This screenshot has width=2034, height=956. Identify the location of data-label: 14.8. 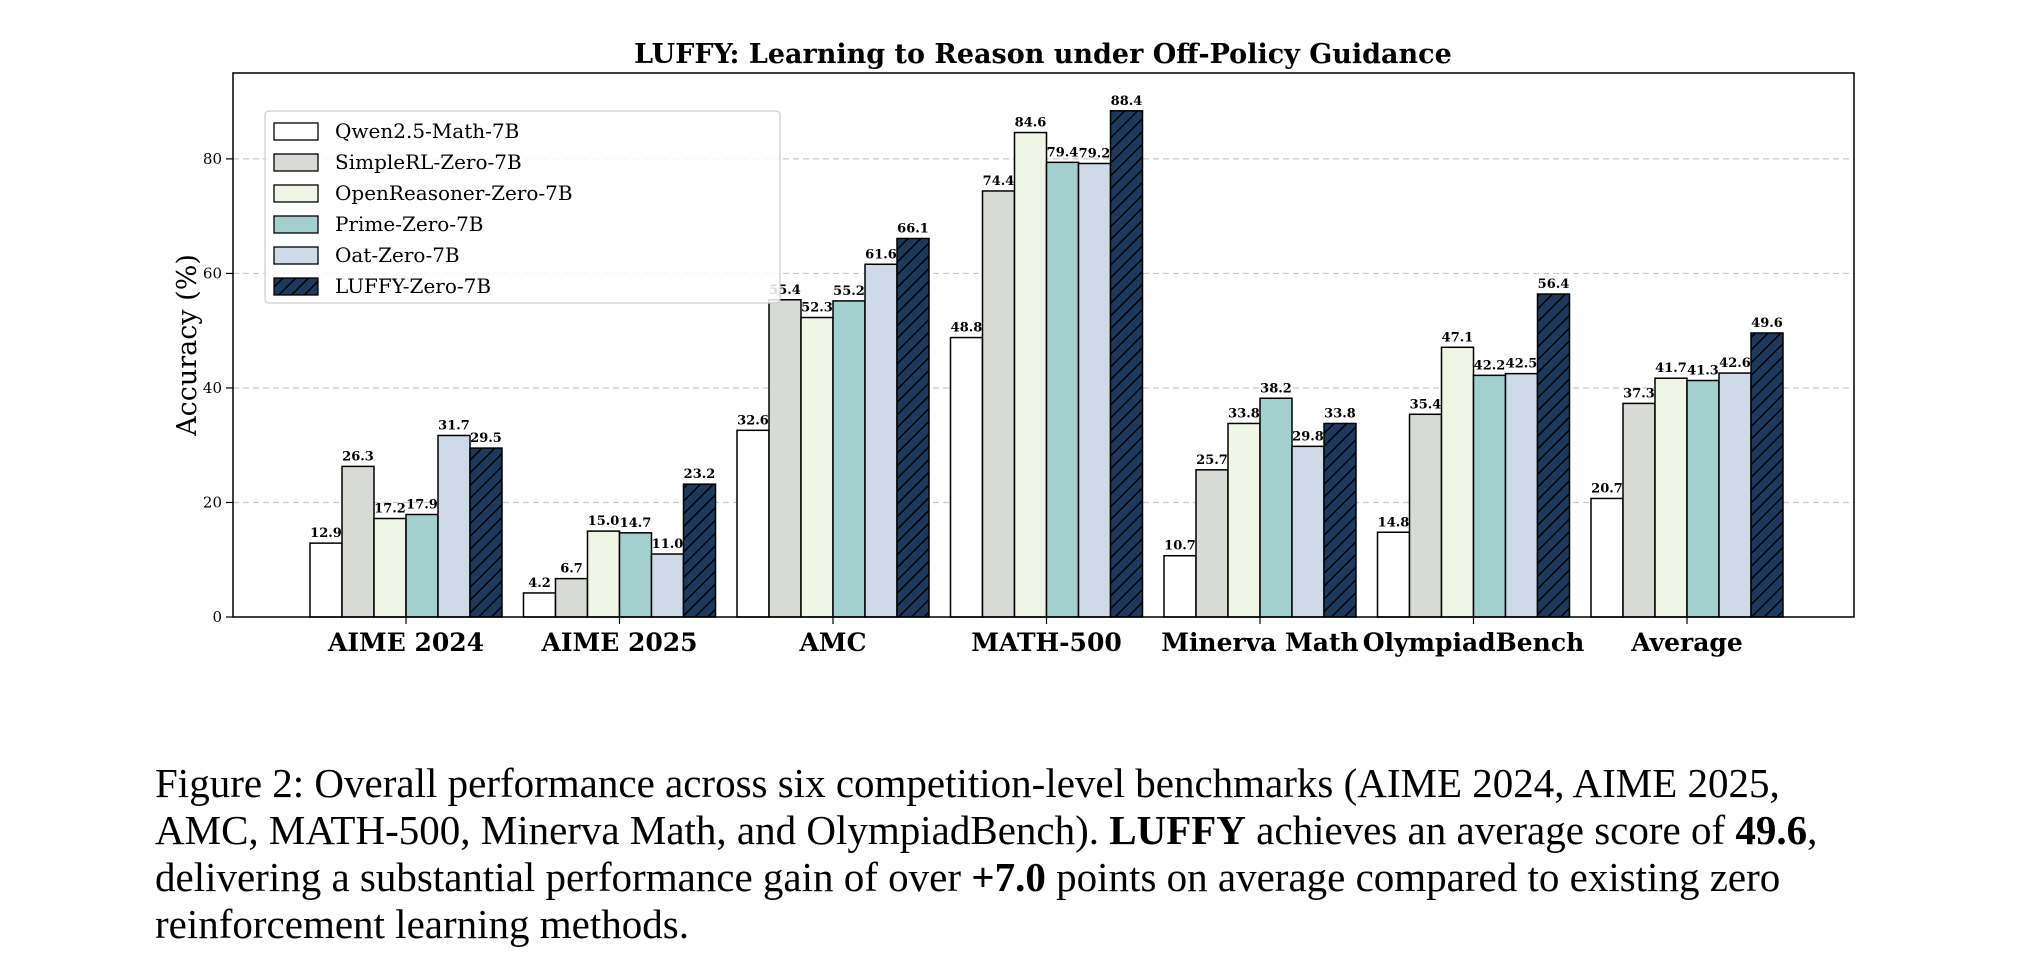
(1394, 522).